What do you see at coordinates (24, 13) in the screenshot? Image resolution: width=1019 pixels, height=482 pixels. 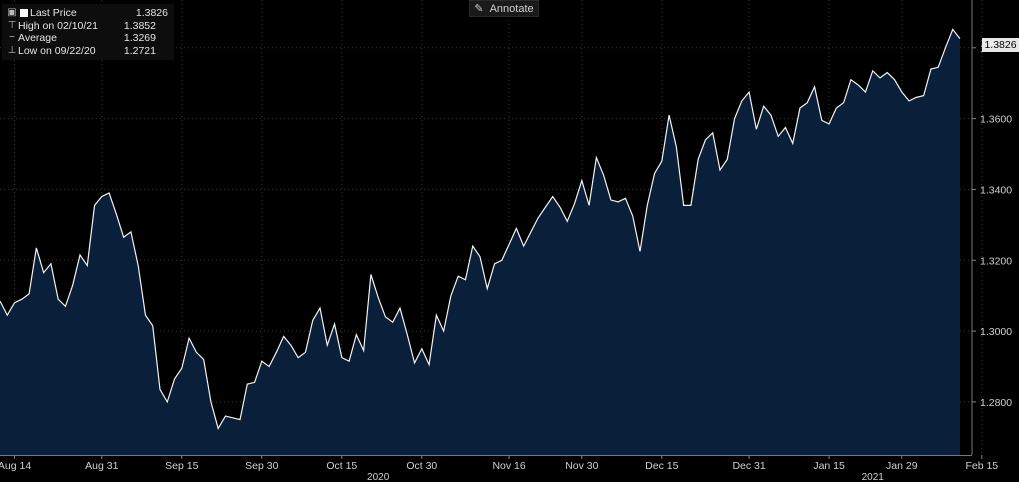 I see `series-swatch` at bounding box center [24, 13].